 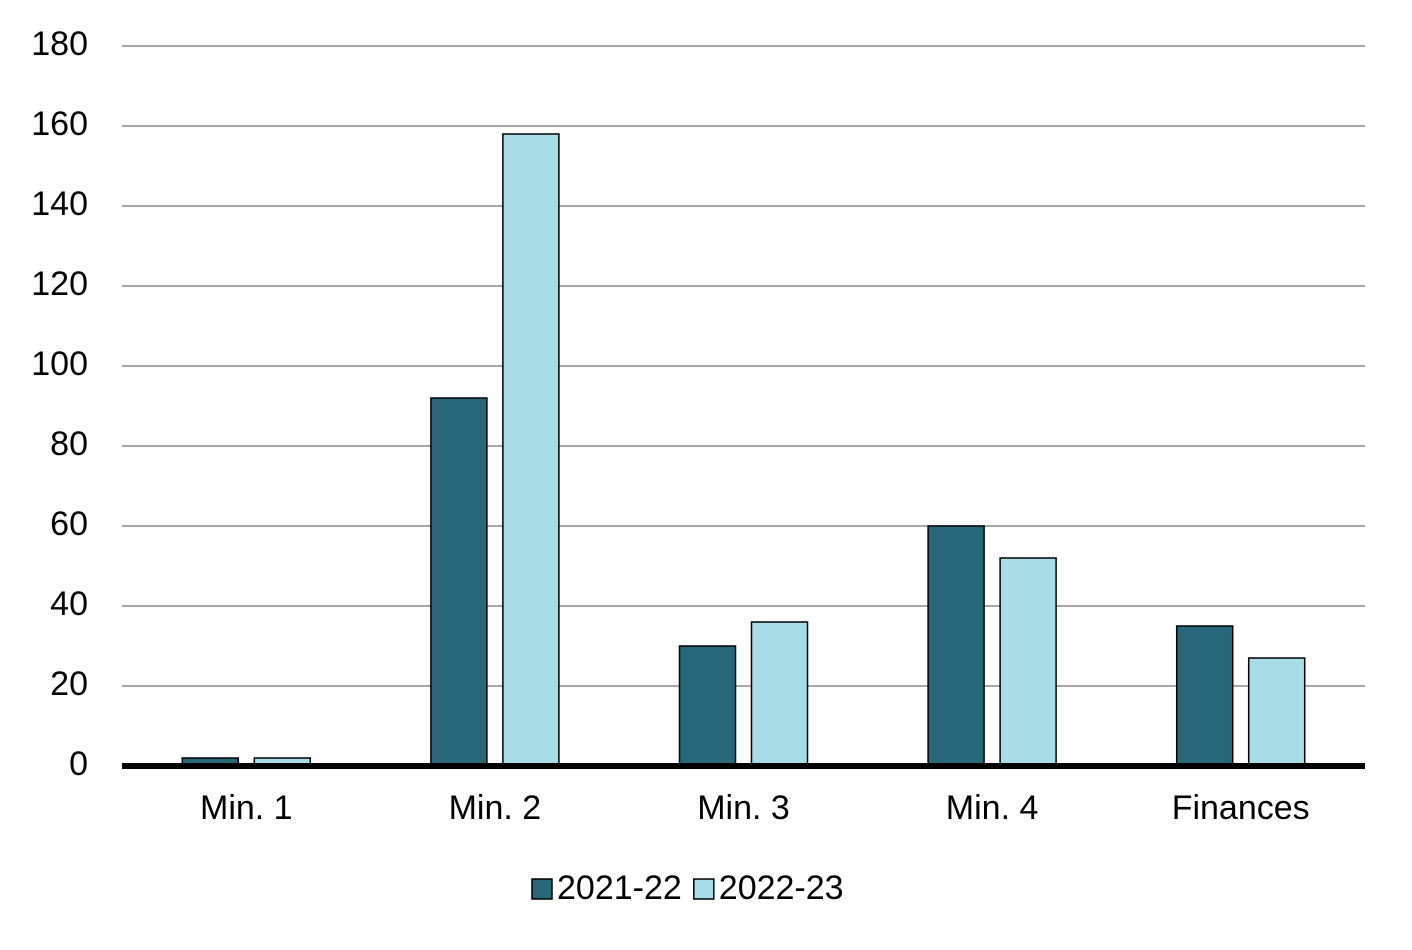 I want to click on y-tick-label: 80, so click(x=69, y=444).